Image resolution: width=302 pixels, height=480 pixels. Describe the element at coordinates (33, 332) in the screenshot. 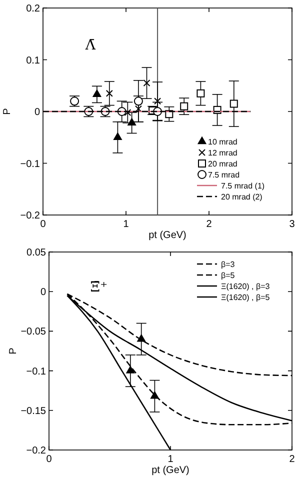

I see `y-tick-label: −0.05` at that location.